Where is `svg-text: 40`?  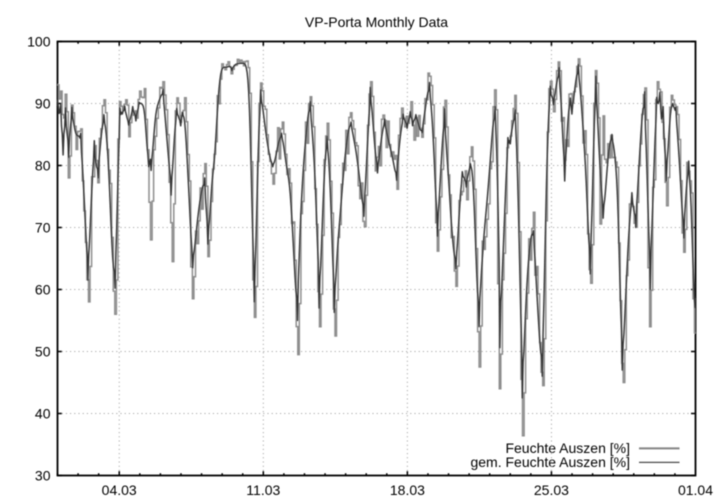 svg-text: 40 is located at coordinates (43, 414).